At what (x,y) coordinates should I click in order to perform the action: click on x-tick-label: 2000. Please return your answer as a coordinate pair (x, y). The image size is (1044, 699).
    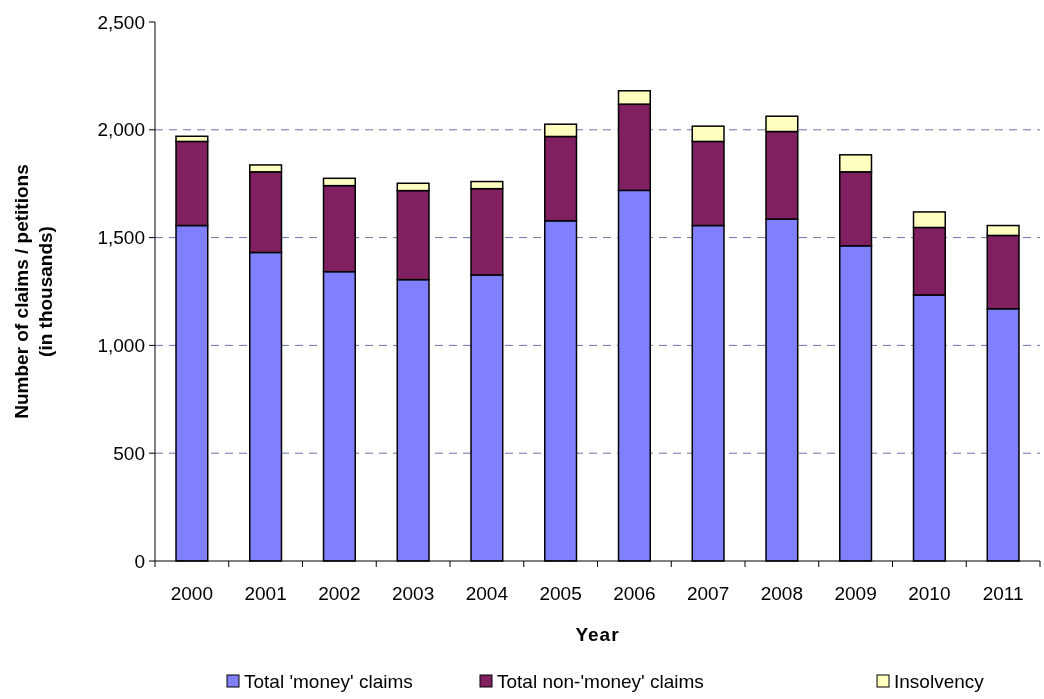
    Looking at the image, I should click on (192, 593).